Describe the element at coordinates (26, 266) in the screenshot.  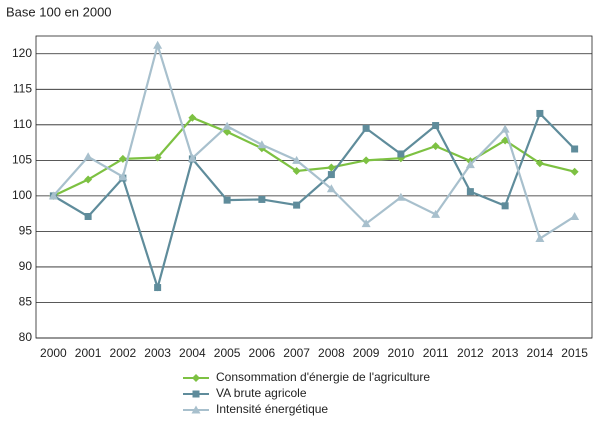
I see `y-tick-label: 90` at that location.